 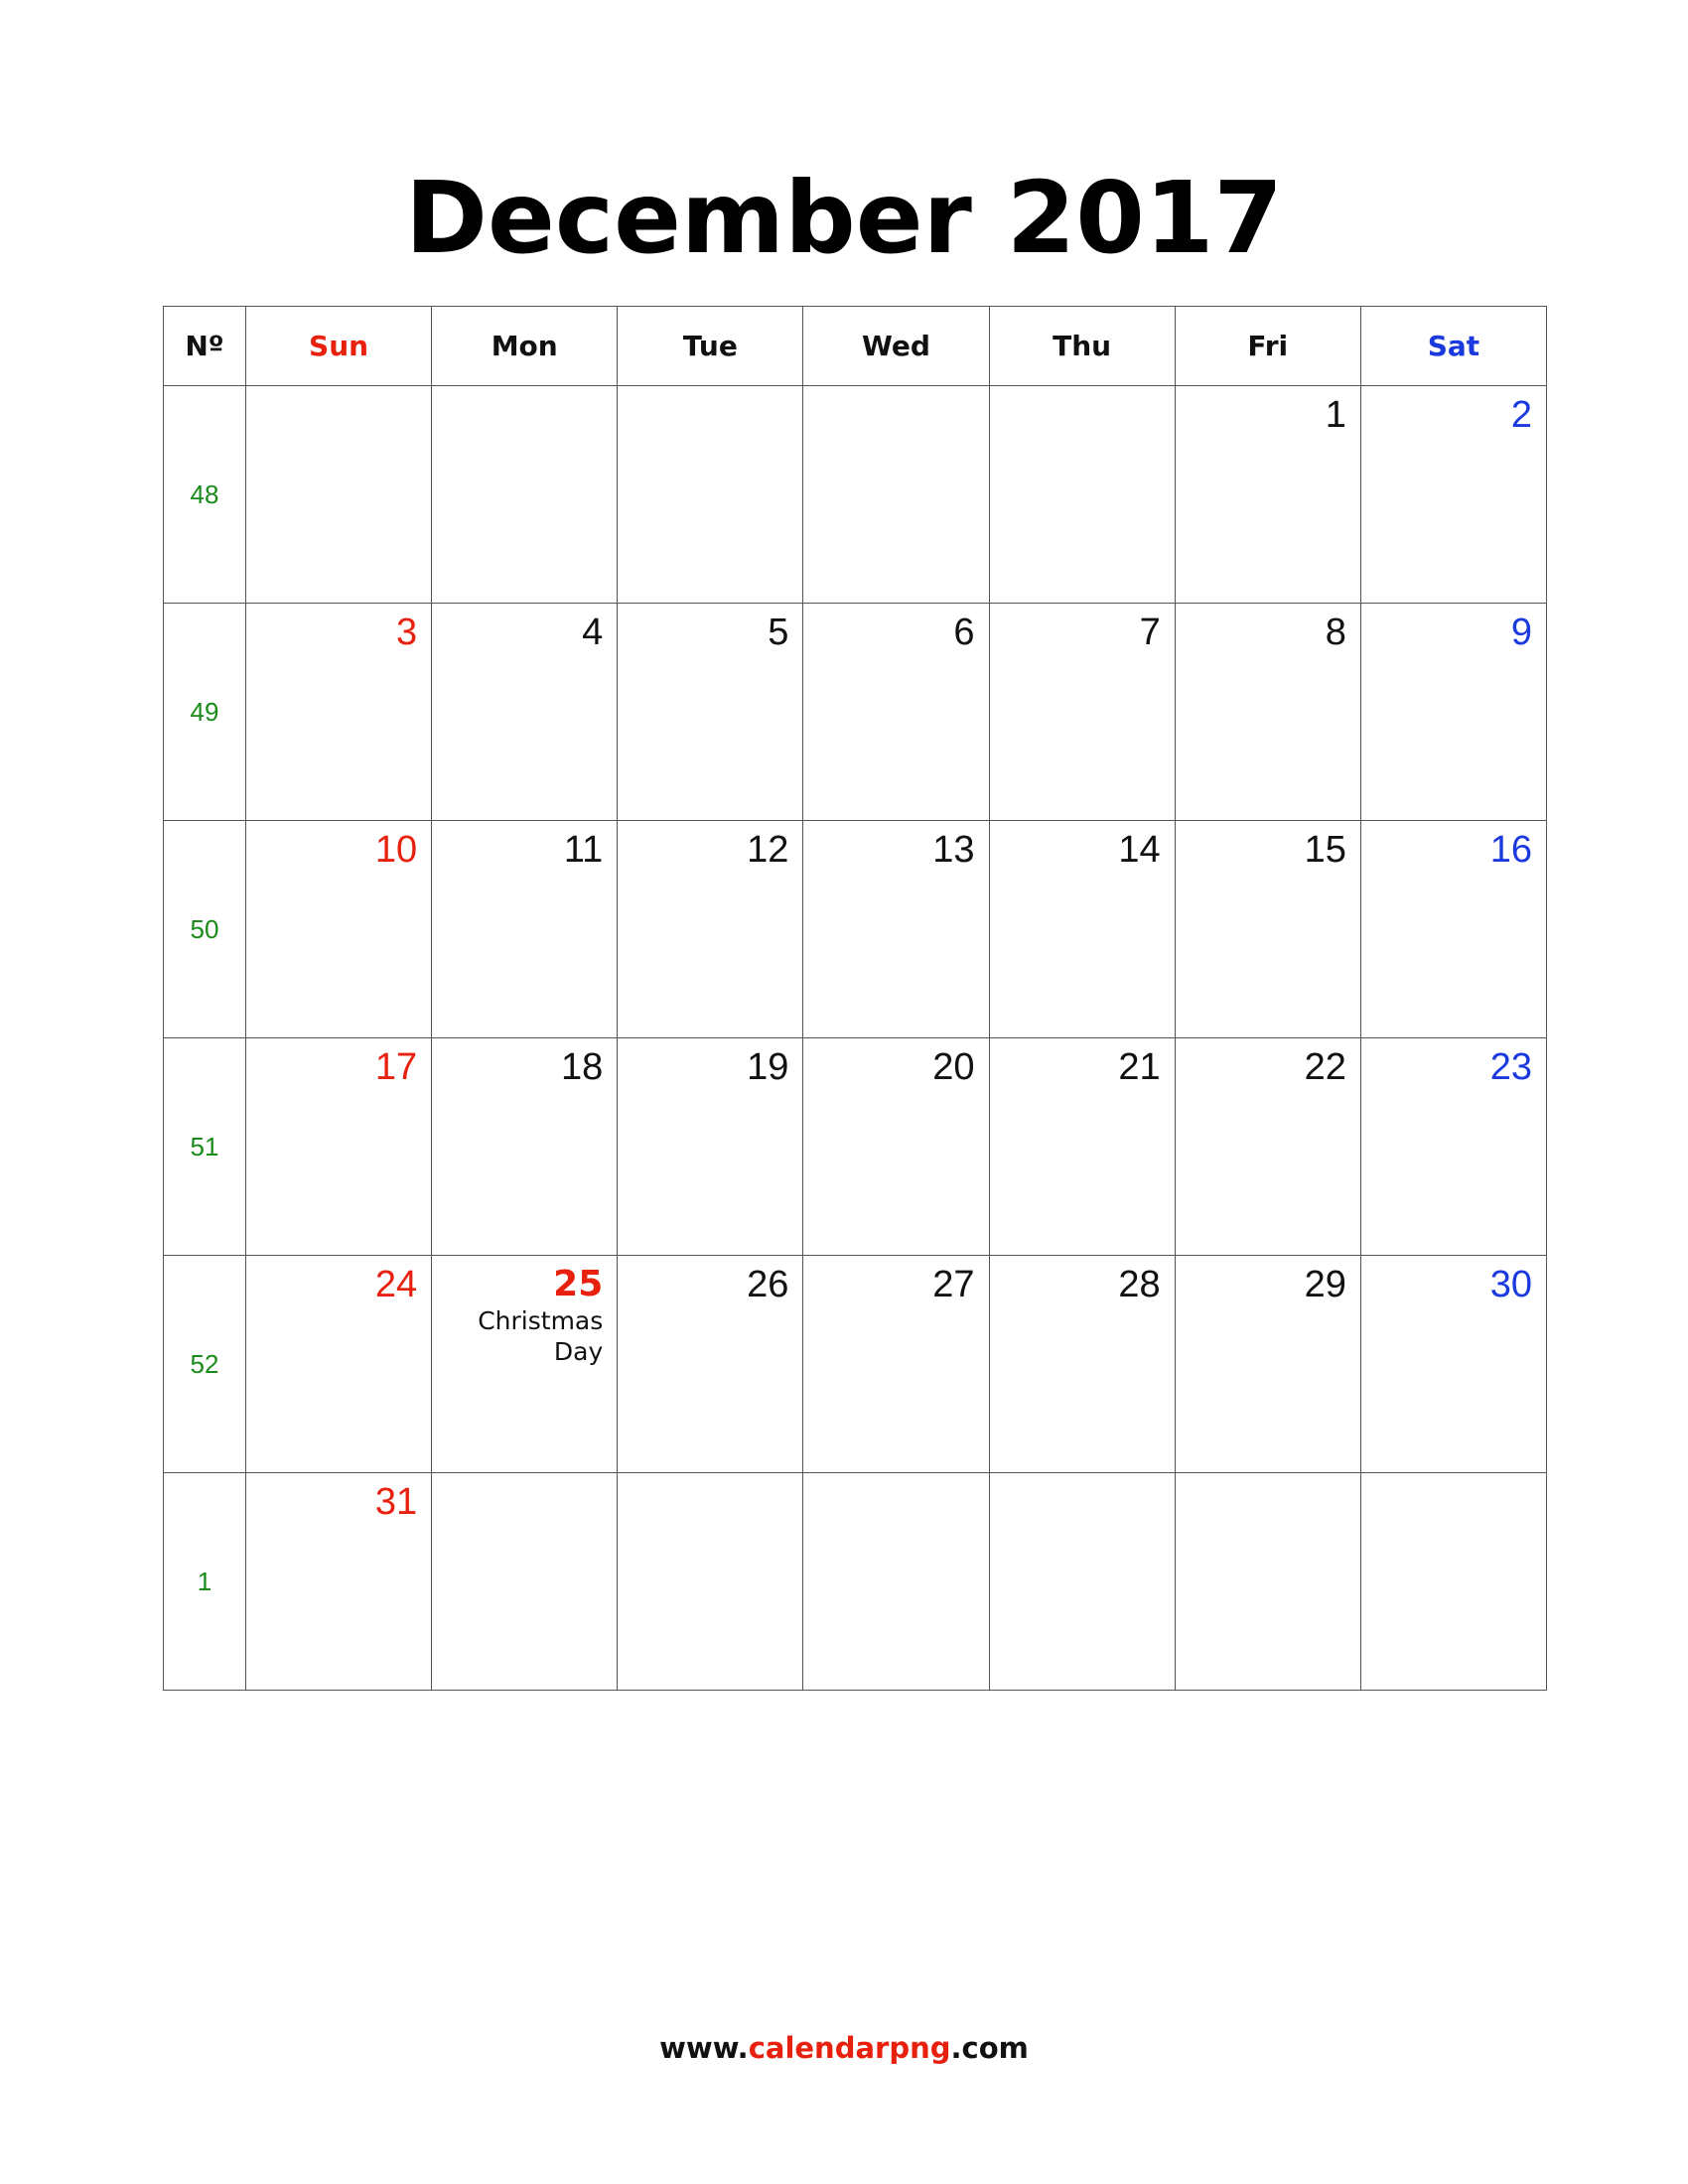 I want to click on day-number: 19, so click(x=768, y=1067).